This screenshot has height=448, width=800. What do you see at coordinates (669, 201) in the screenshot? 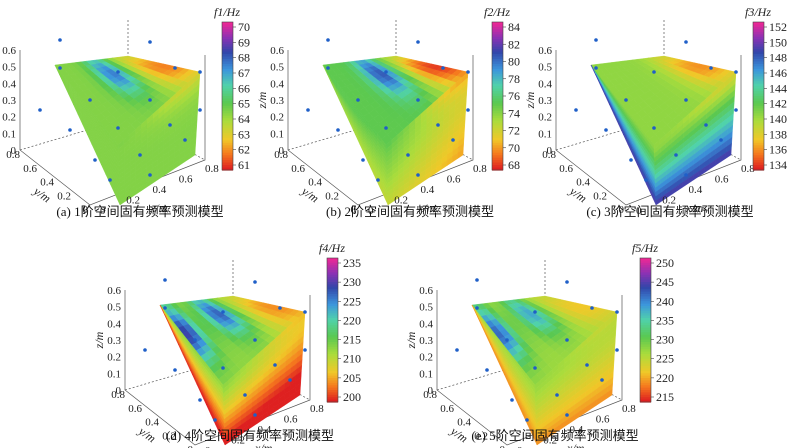
I see `x-tick-label: 0.2` at bounding box center [669, 201].